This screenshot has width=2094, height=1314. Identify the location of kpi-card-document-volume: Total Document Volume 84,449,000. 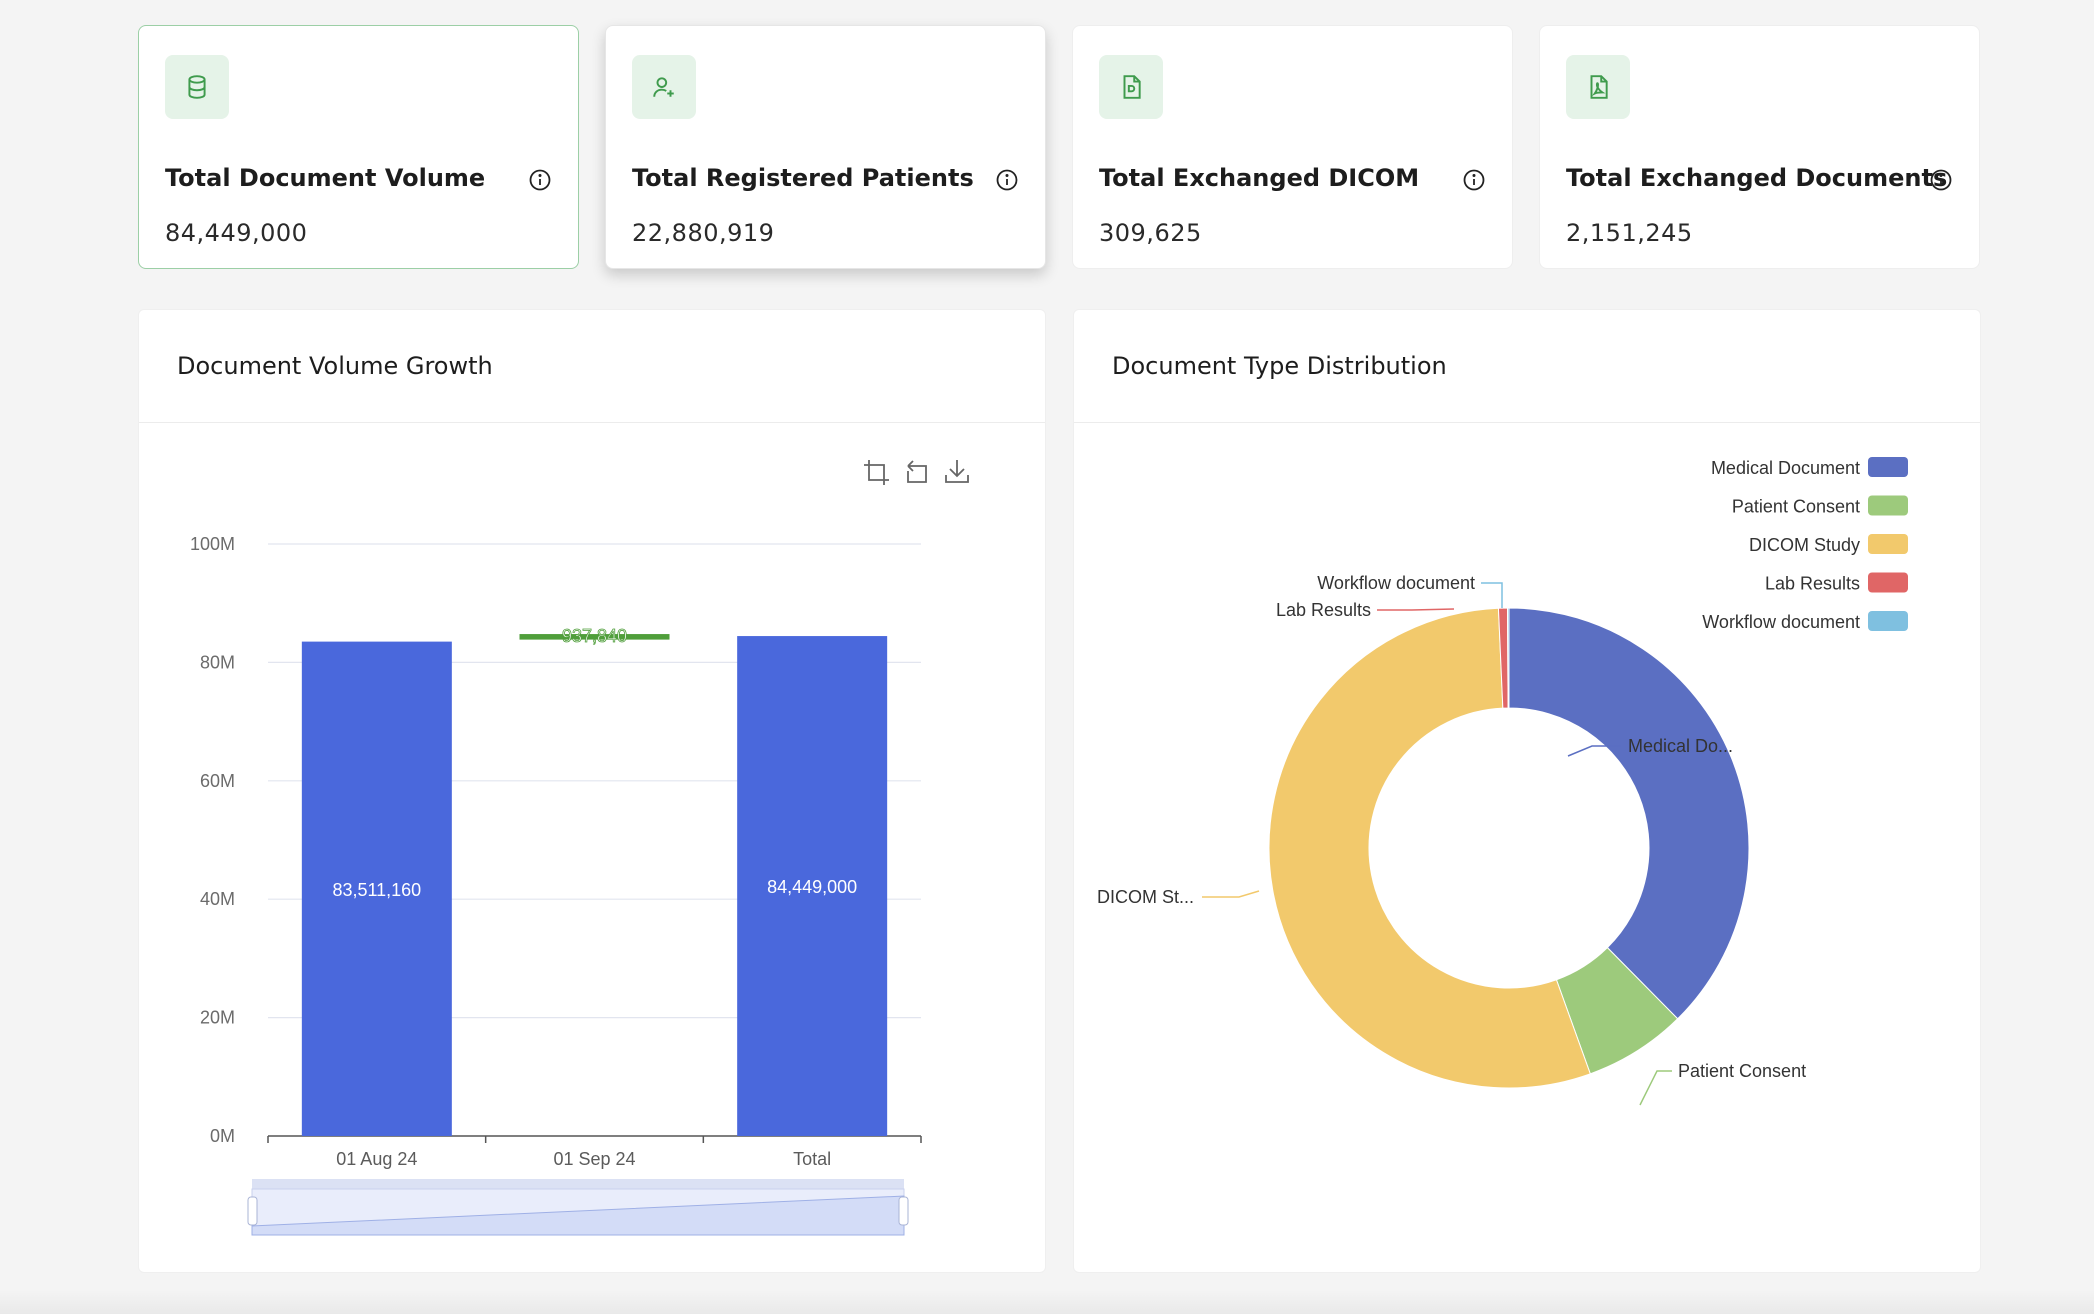
(358, 147).